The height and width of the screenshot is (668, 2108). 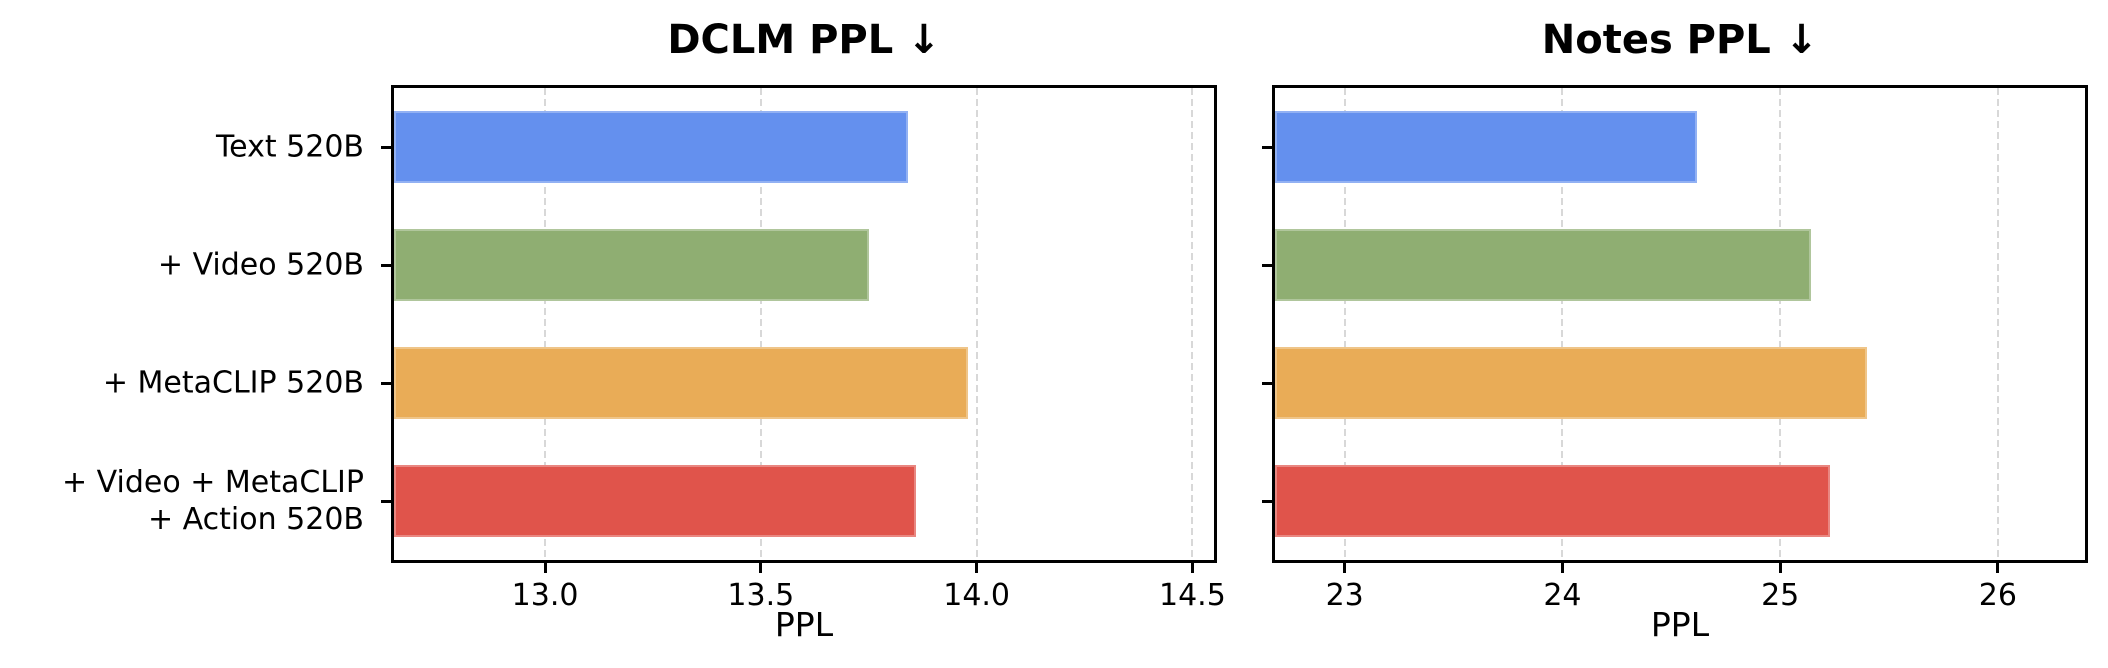 I want to click on gridline-x-14.0, so click(x=976, y=324).